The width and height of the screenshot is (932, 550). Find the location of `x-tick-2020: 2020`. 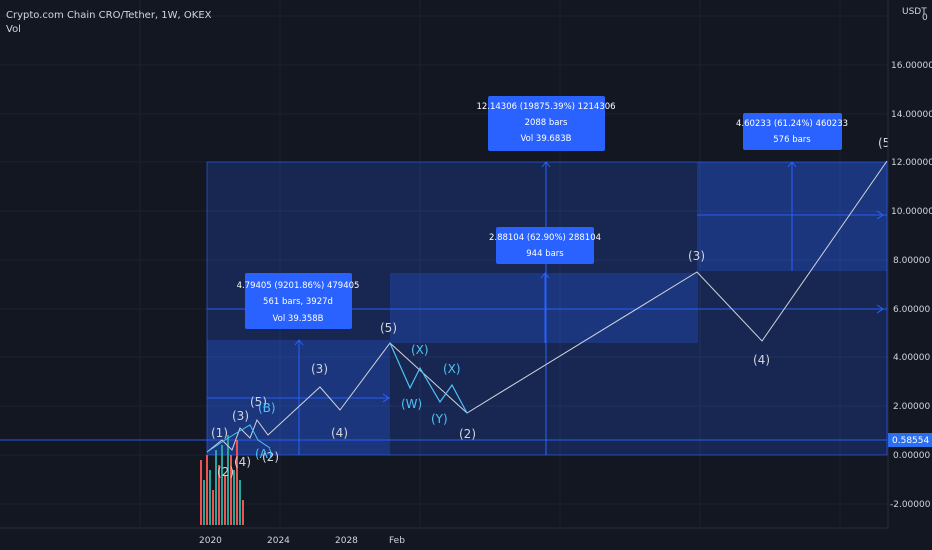

x-tick-2020: 2020 is located at coordinates (210, 541).